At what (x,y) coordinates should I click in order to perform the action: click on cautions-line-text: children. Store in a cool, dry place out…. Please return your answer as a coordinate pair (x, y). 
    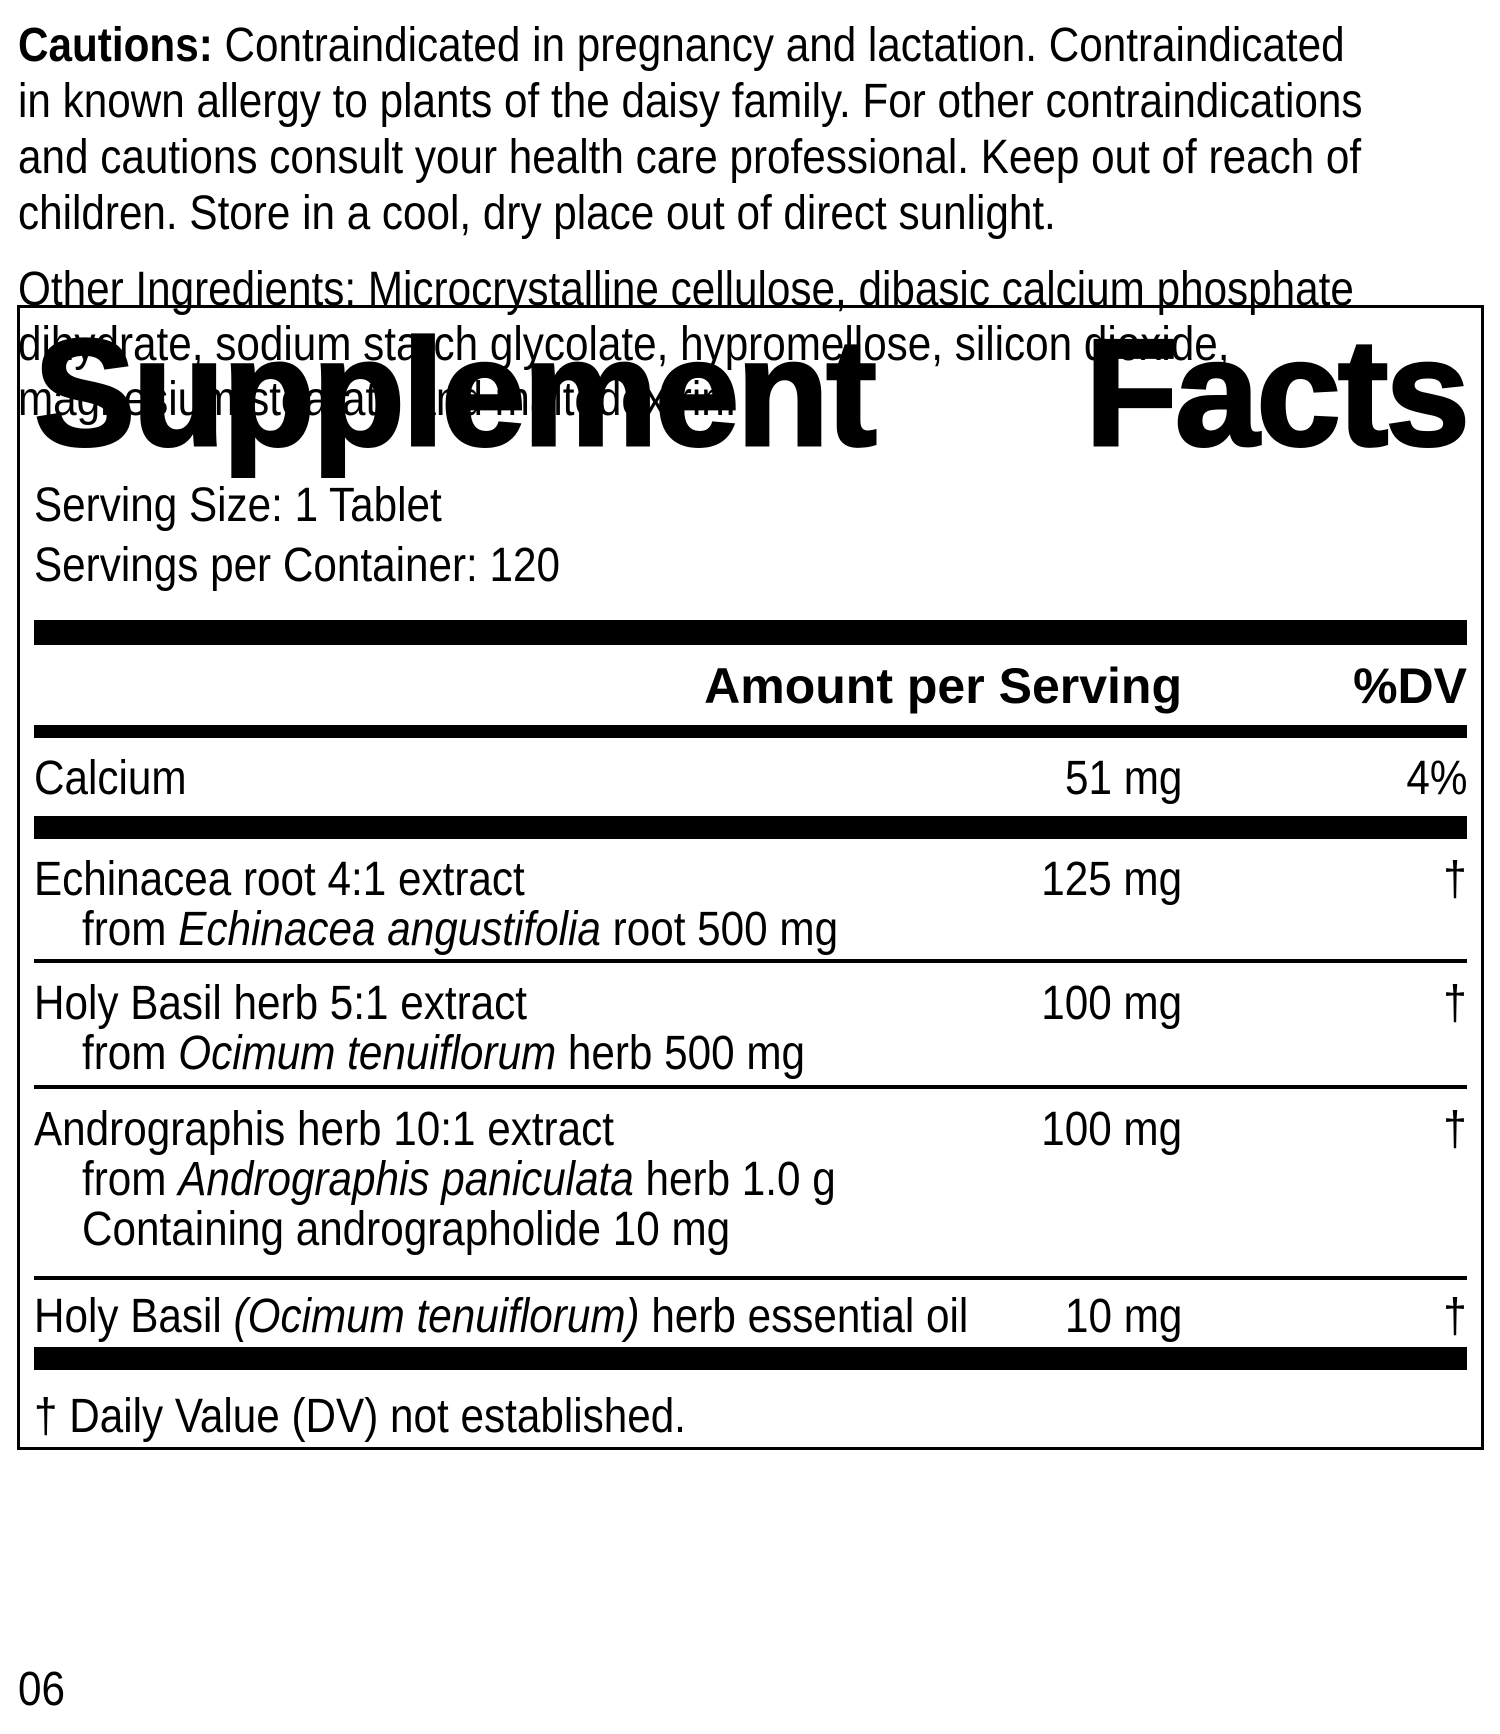
    Looking at the image, I should click on (537, 214).